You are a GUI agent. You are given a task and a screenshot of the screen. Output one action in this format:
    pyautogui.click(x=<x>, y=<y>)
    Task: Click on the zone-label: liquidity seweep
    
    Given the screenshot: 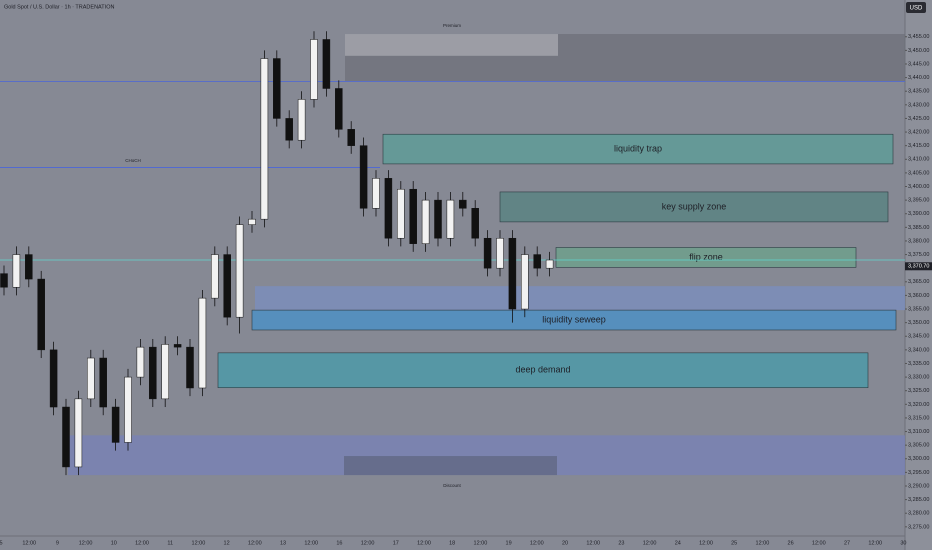 What is the action you would take?
    pyautogui.click(x=574, y=319)
    